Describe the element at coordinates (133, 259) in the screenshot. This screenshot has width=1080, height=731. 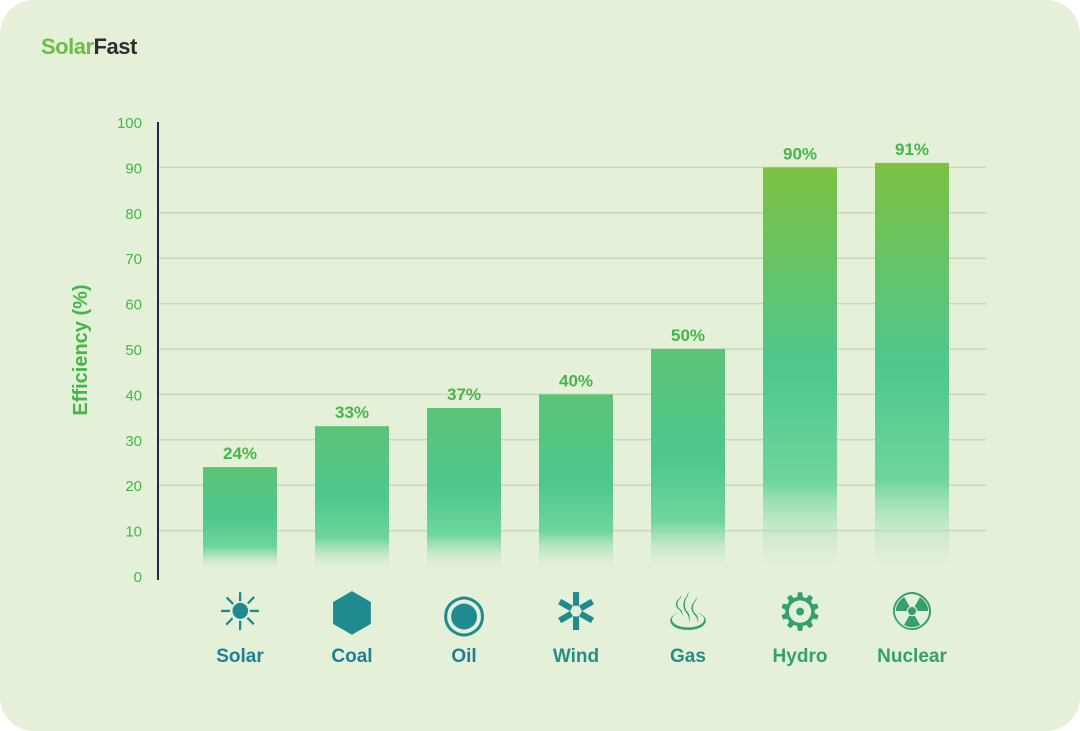
I see `y-tick-label: 70` at that location.